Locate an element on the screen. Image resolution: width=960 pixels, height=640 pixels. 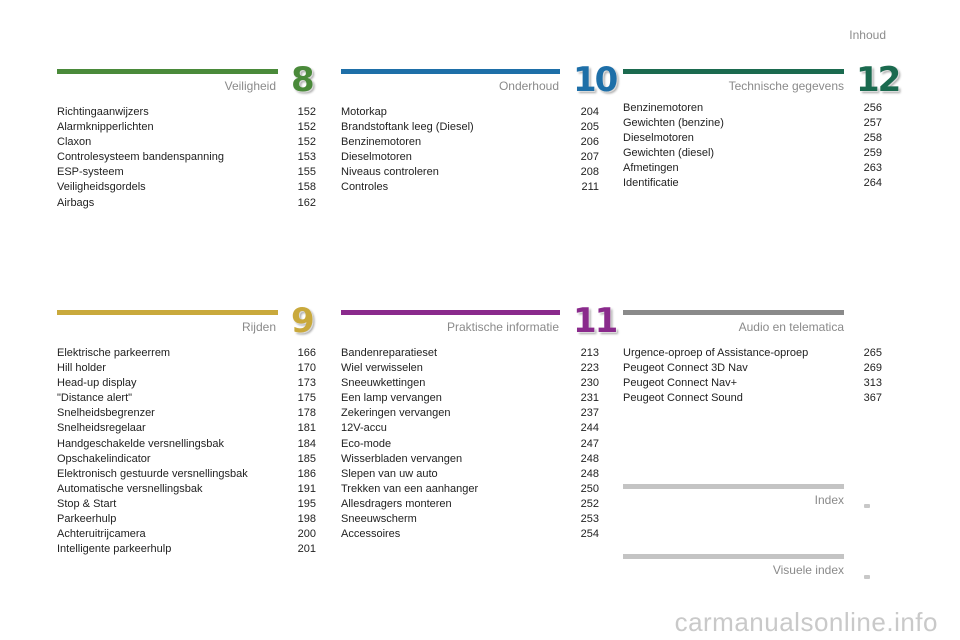
toc-entry: Peugeot Connect Nav+ 313 is located at coordinates (752, 383).